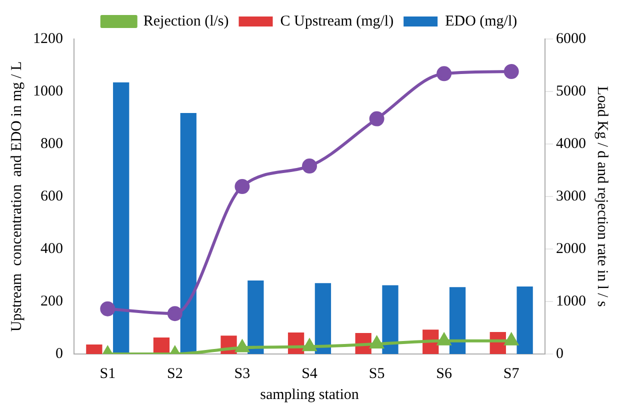 The height and width of the screenshot is (406, 623). I want to click on x-tick-label: S3, so click(242, 374).